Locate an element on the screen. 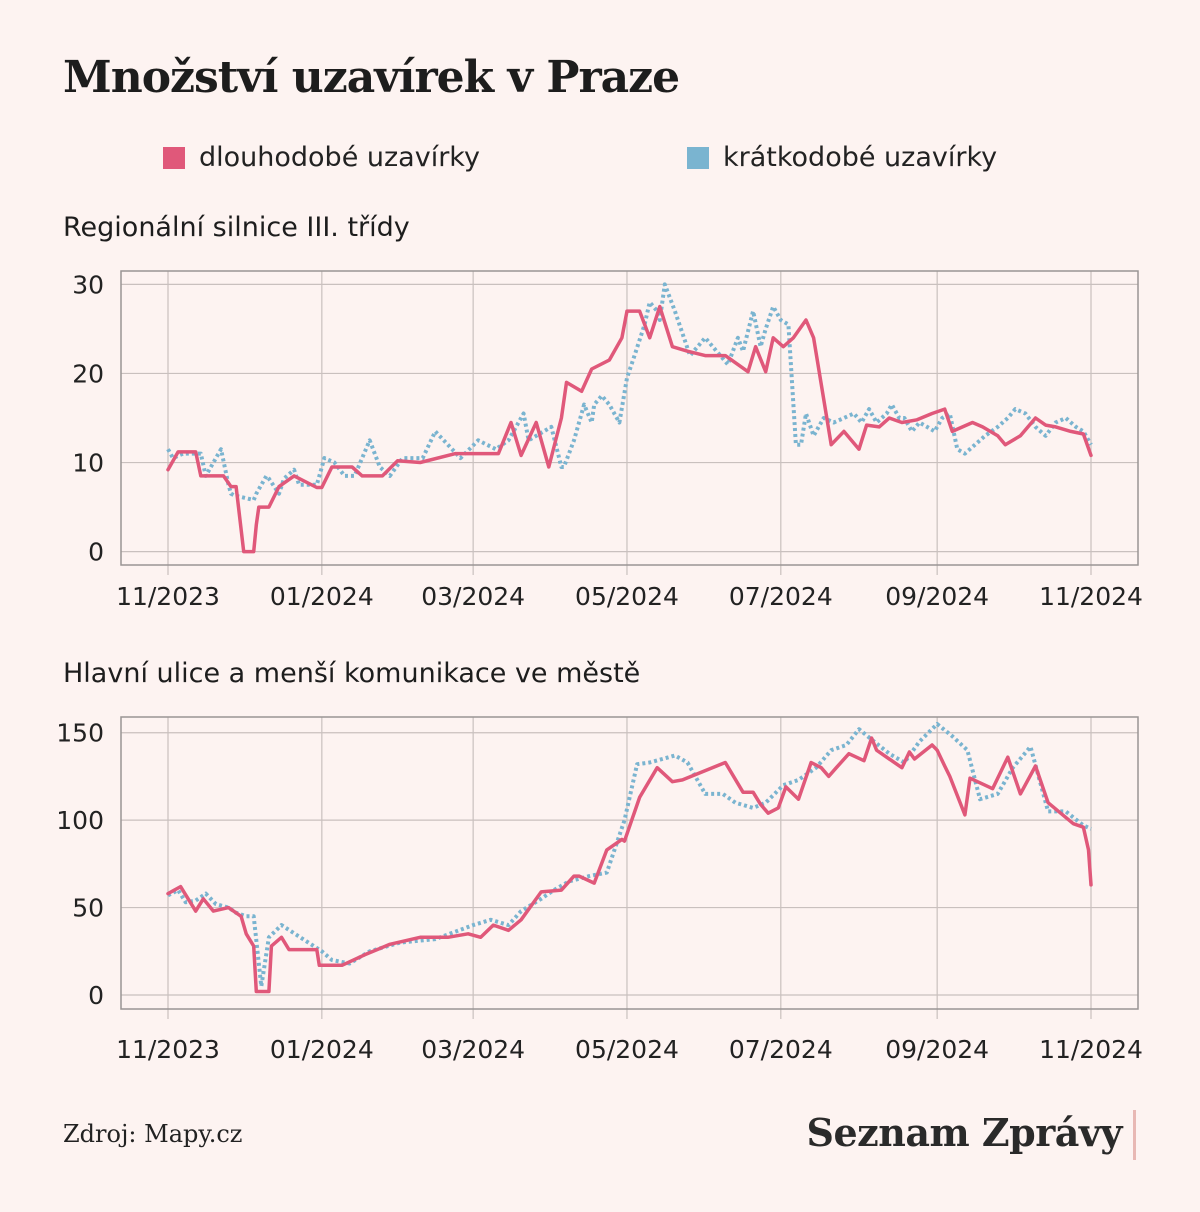  y-tick-label: 20 is located at coordinates (88, 373).